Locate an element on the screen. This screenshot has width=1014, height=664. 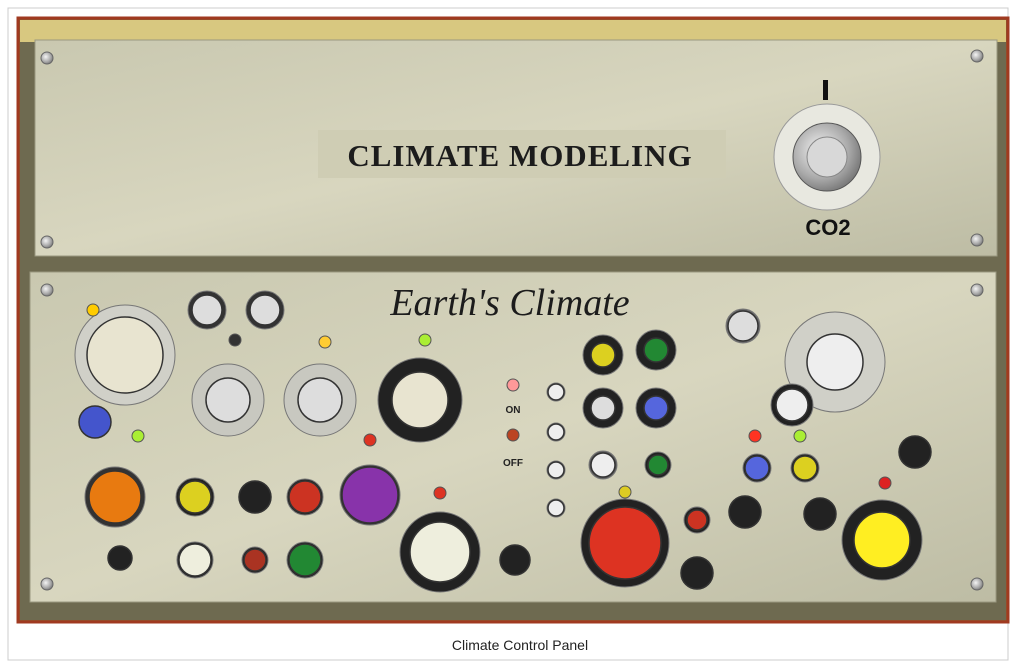
top-panel-title: CLIMATE MODELING is located at coordinates (519, 155).